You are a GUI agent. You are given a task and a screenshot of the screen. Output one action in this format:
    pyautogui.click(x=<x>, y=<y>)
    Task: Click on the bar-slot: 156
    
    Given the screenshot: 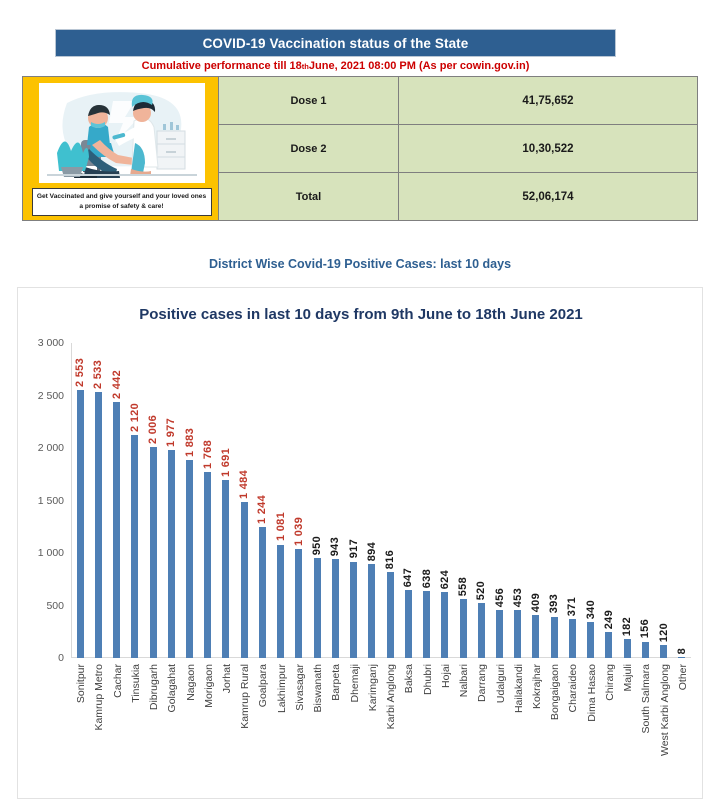 What is the action you would take?
    pyautogui.click(x=645, y=500)
    